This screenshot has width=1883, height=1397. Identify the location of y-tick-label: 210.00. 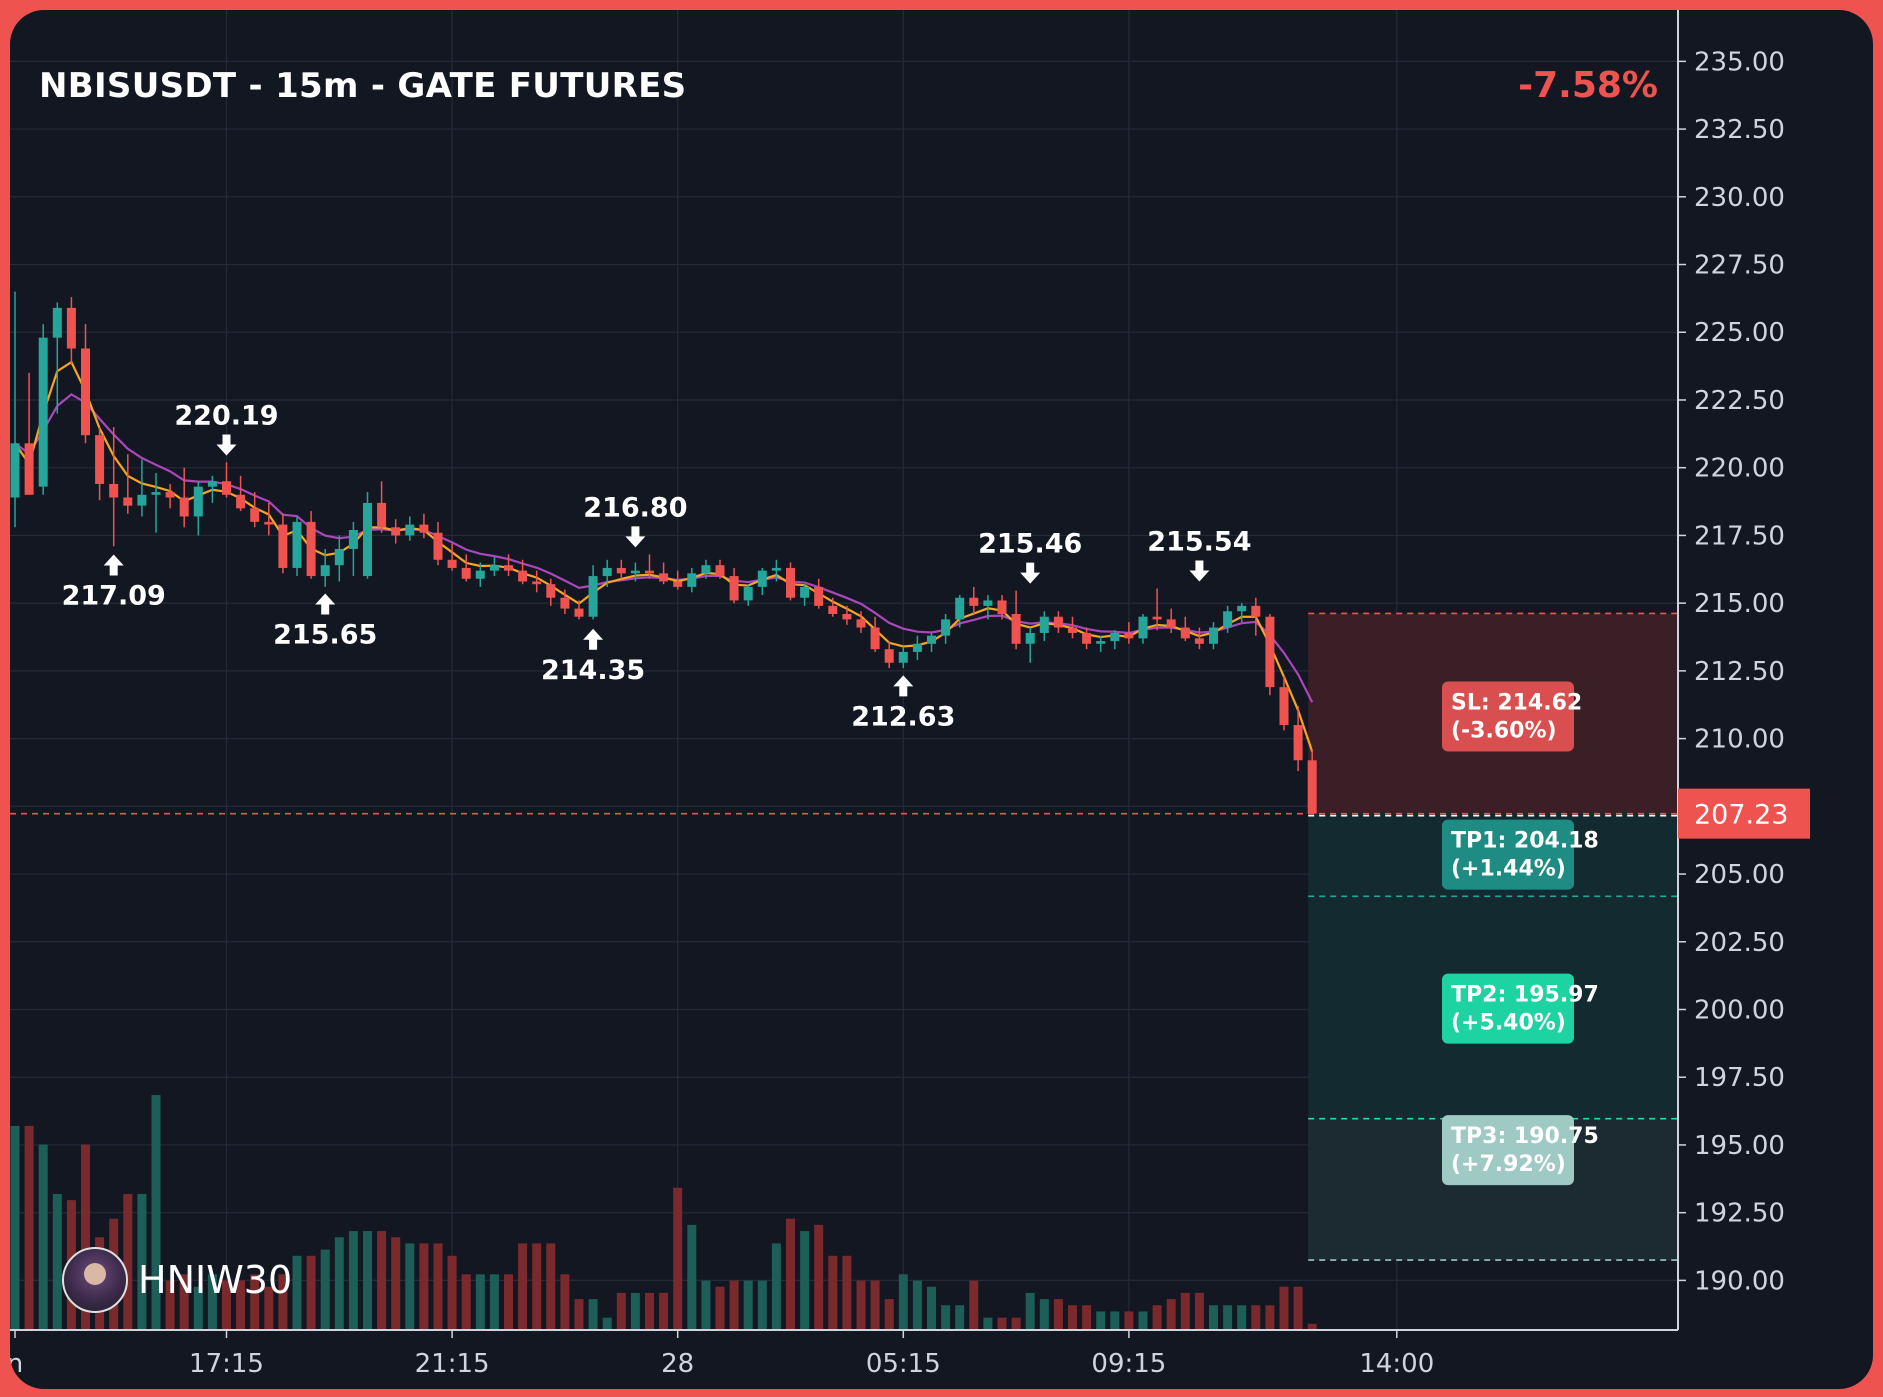
(1739, 740).